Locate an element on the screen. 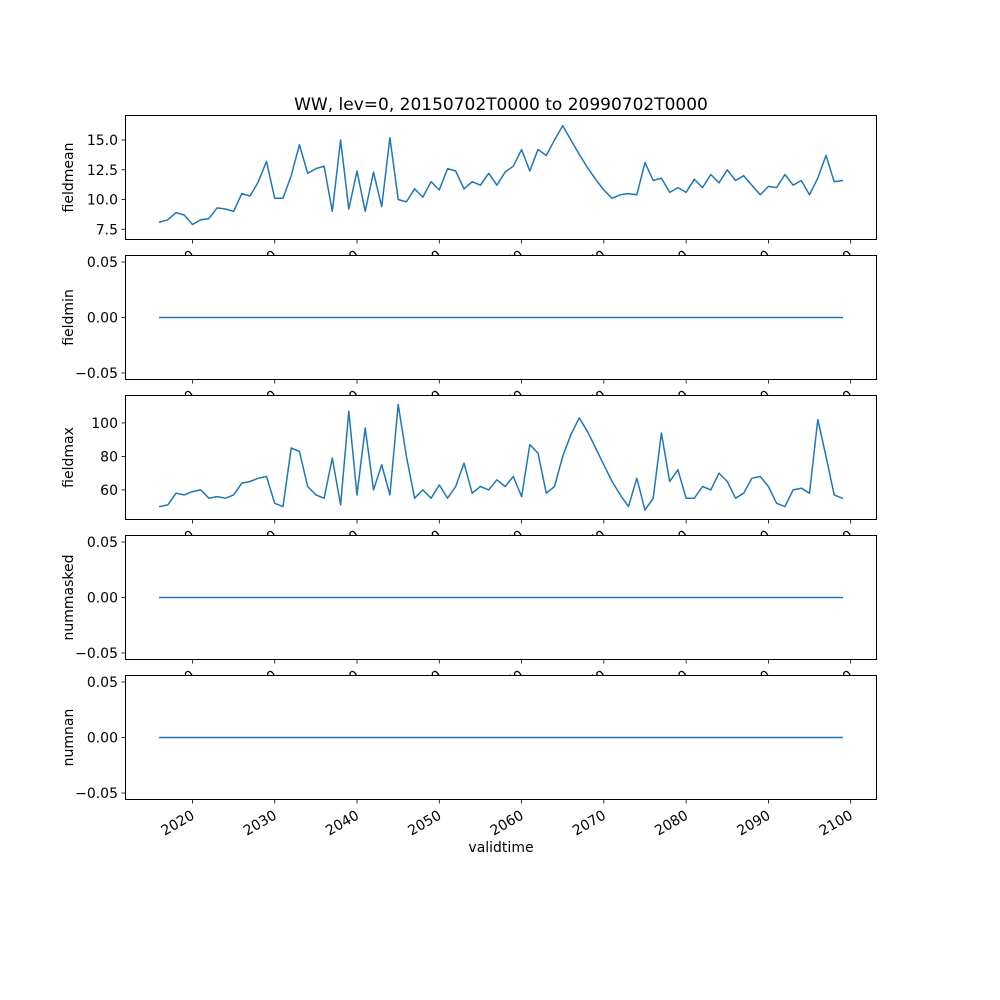 This screenshot has width=1000, height=1000. y-axis-label: fieldmin is located at coordinates (69, 317).